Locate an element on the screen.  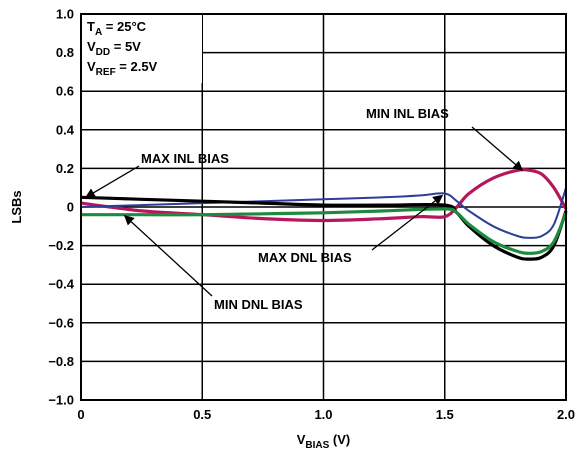
y-tick-label: 0.4 is located at coordinates (65, 129).